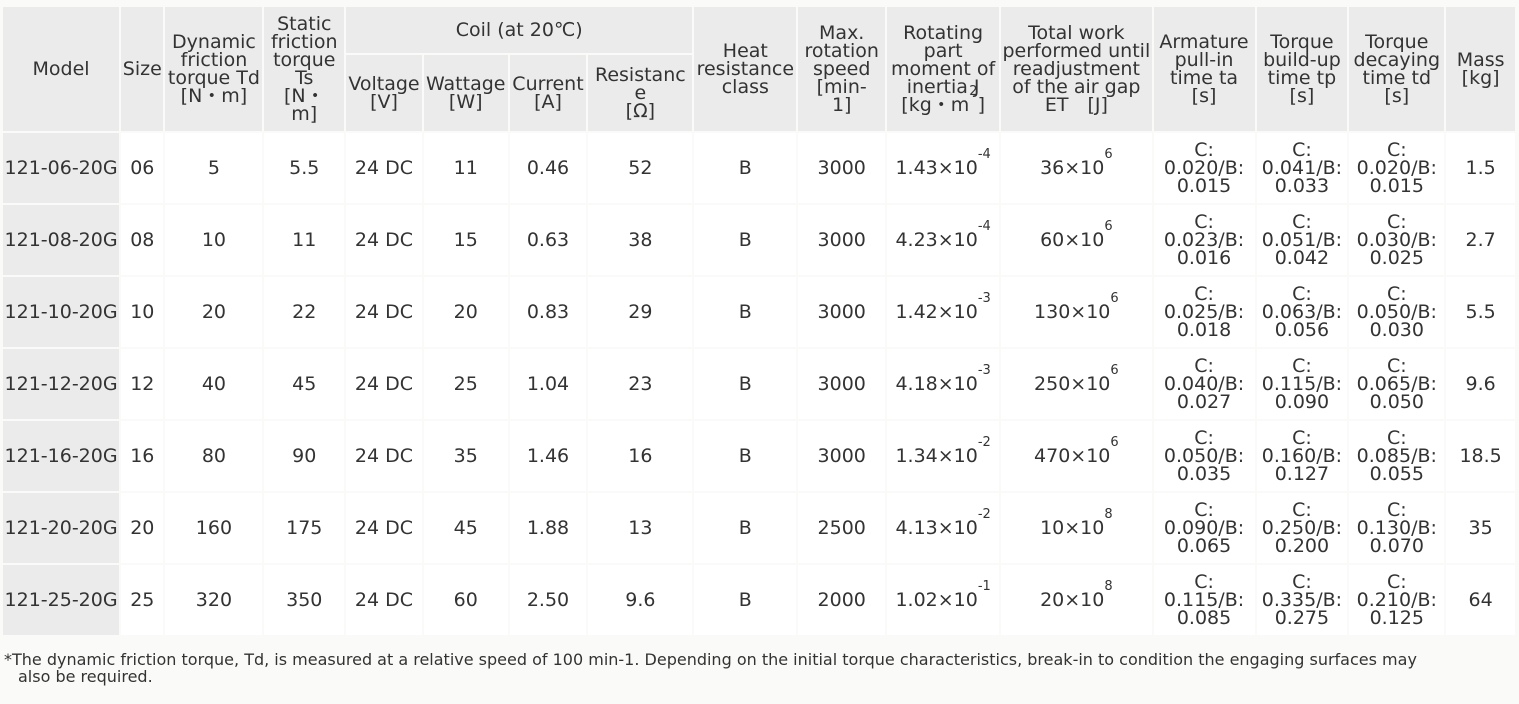 The width and height of the screenshot is (1519, 704). What do you see at coordinates (548, 93) in the screenshot?
I see `header-current: Current [A]` at bounding box center [548, 93].